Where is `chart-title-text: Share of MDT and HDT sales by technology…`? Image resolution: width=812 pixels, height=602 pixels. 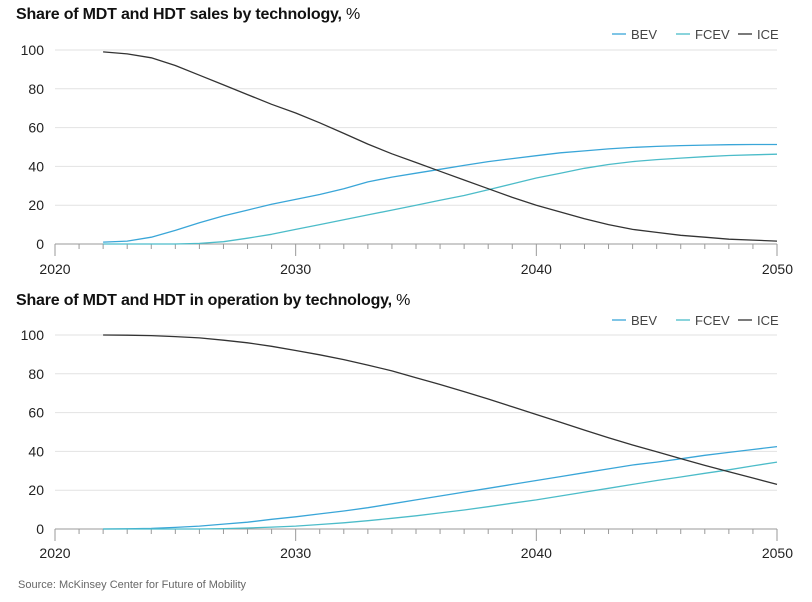
chart-title-text: Share of MDT and HDT sales by technology… is located at coordinates (179, 14).